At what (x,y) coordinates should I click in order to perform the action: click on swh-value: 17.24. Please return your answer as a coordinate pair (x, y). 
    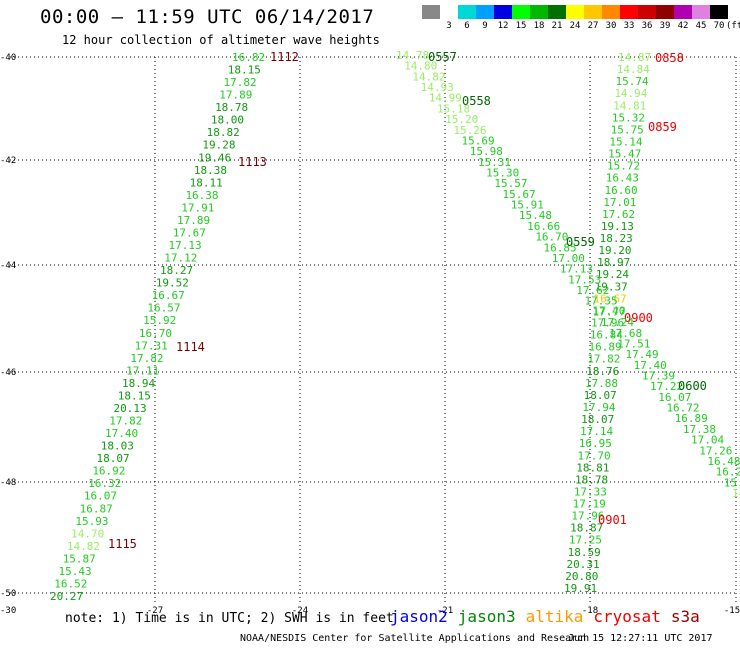
    Looking at the image, I should click on (617, 322).